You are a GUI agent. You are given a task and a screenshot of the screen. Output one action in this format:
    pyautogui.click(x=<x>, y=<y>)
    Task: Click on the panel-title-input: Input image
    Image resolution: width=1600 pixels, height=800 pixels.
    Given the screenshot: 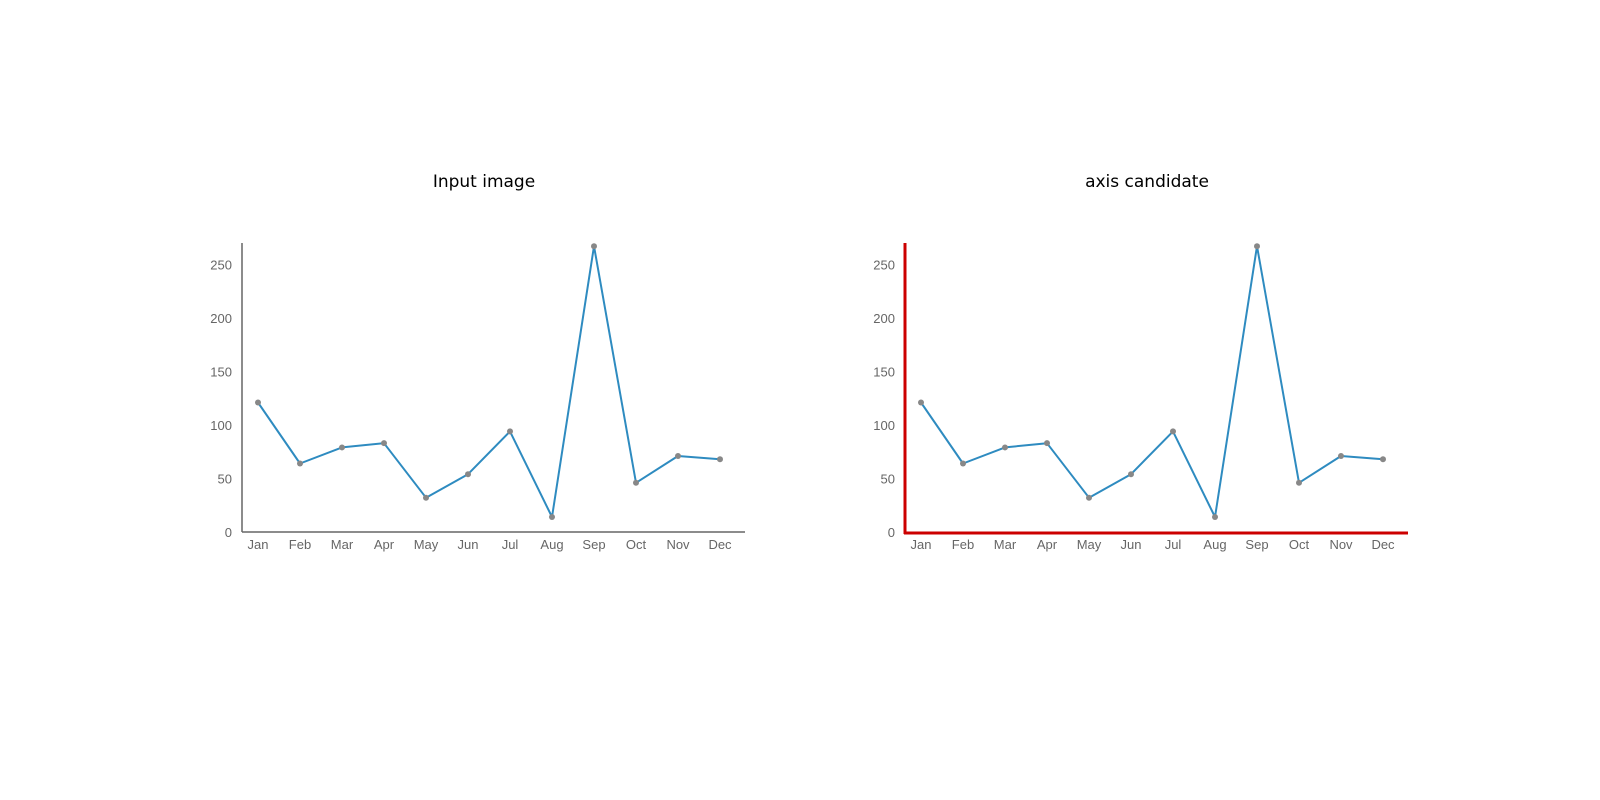 What is the action you would take?
    pyautogui.click(x=484, y=182)
    